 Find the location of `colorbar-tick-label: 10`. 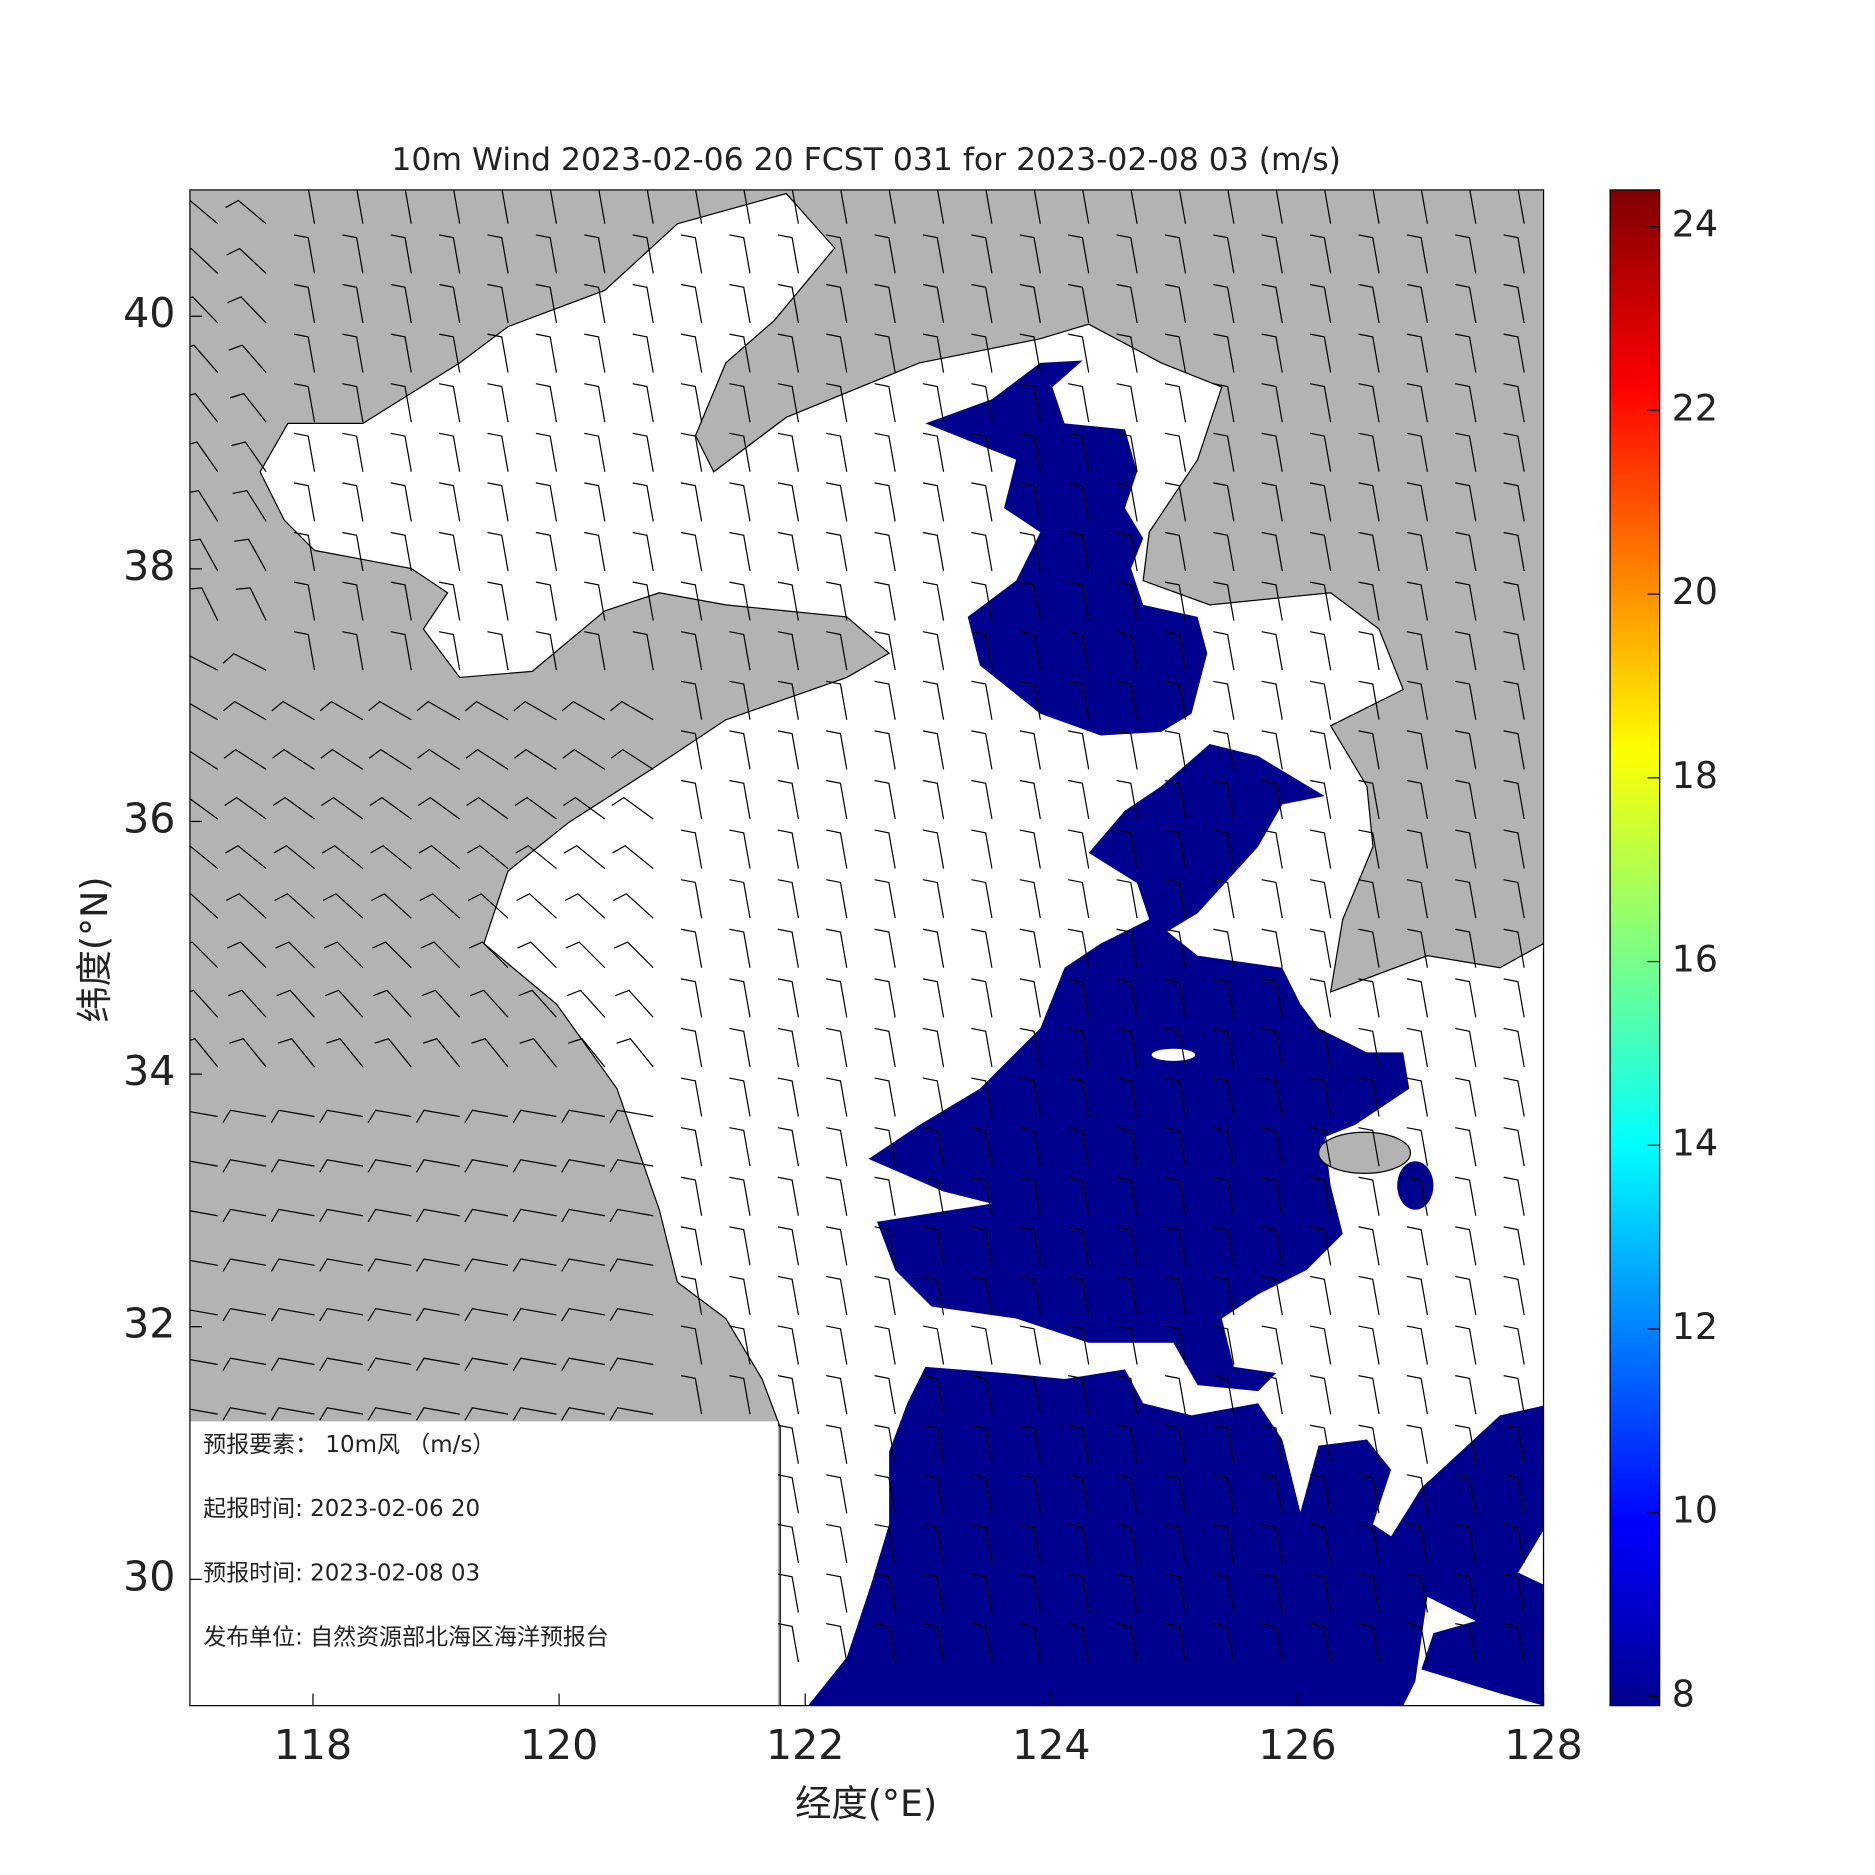

colorbar-tick-label: 10 is located at coordinates (1695, 1510).